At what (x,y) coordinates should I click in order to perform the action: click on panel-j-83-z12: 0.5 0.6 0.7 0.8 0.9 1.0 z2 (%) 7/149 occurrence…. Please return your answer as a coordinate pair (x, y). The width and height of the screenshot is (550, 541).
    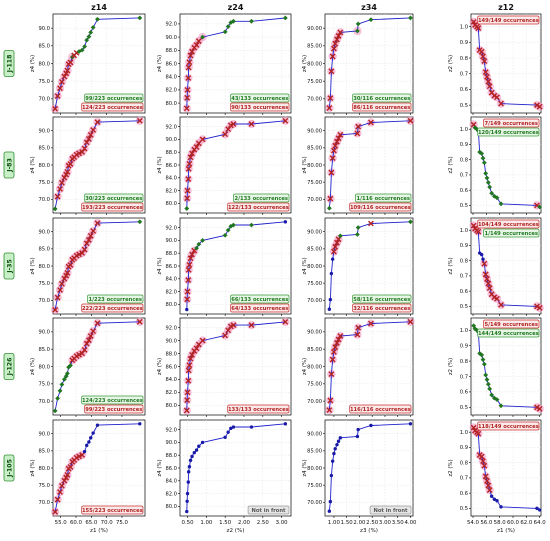
    Looking at the image, I should click on (495, 165).